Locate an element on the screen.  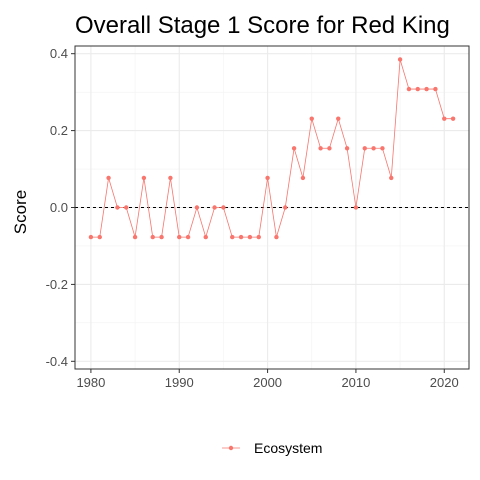
x-tick-label: 2010 is located at coordinates (355, 382).